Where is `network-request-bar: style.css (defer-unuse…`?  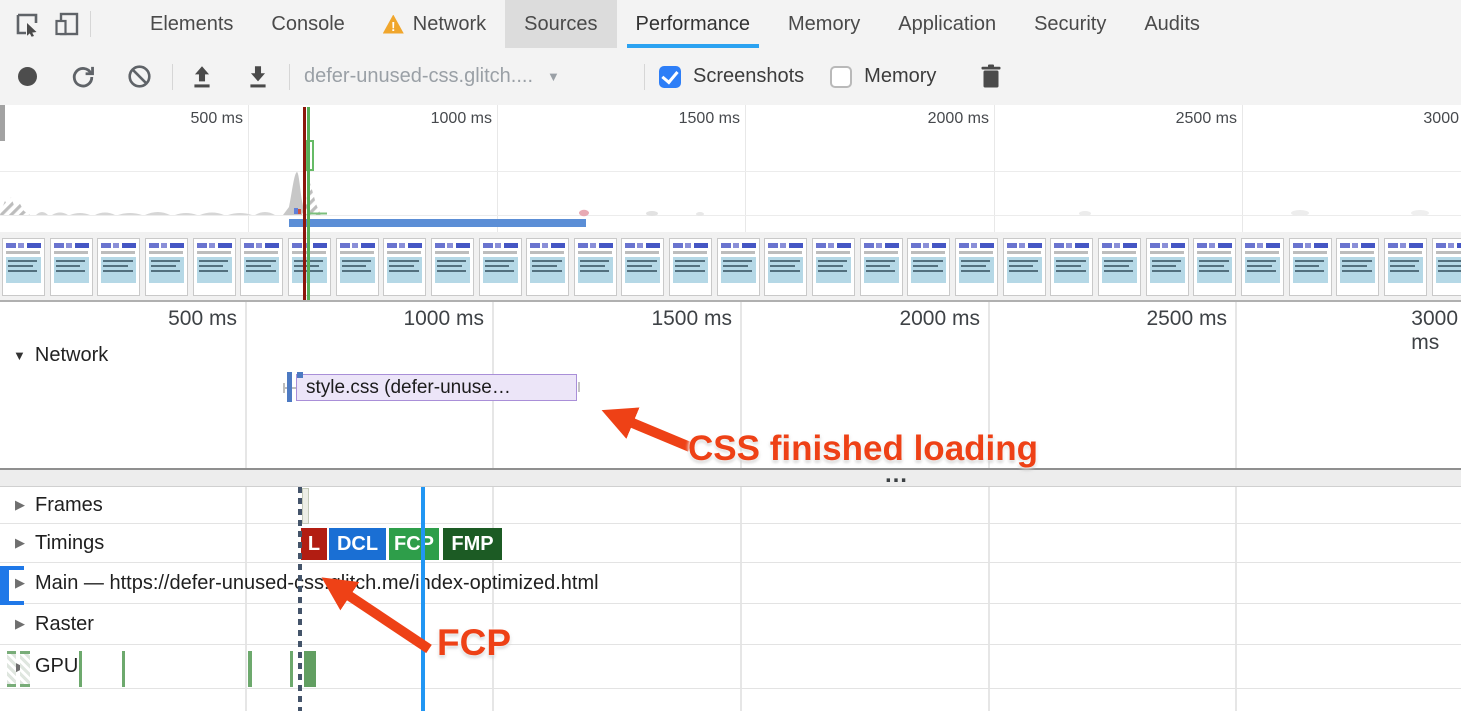 network-request-bar: style.css (defer-unuse… is located at coordinates (436, 387).